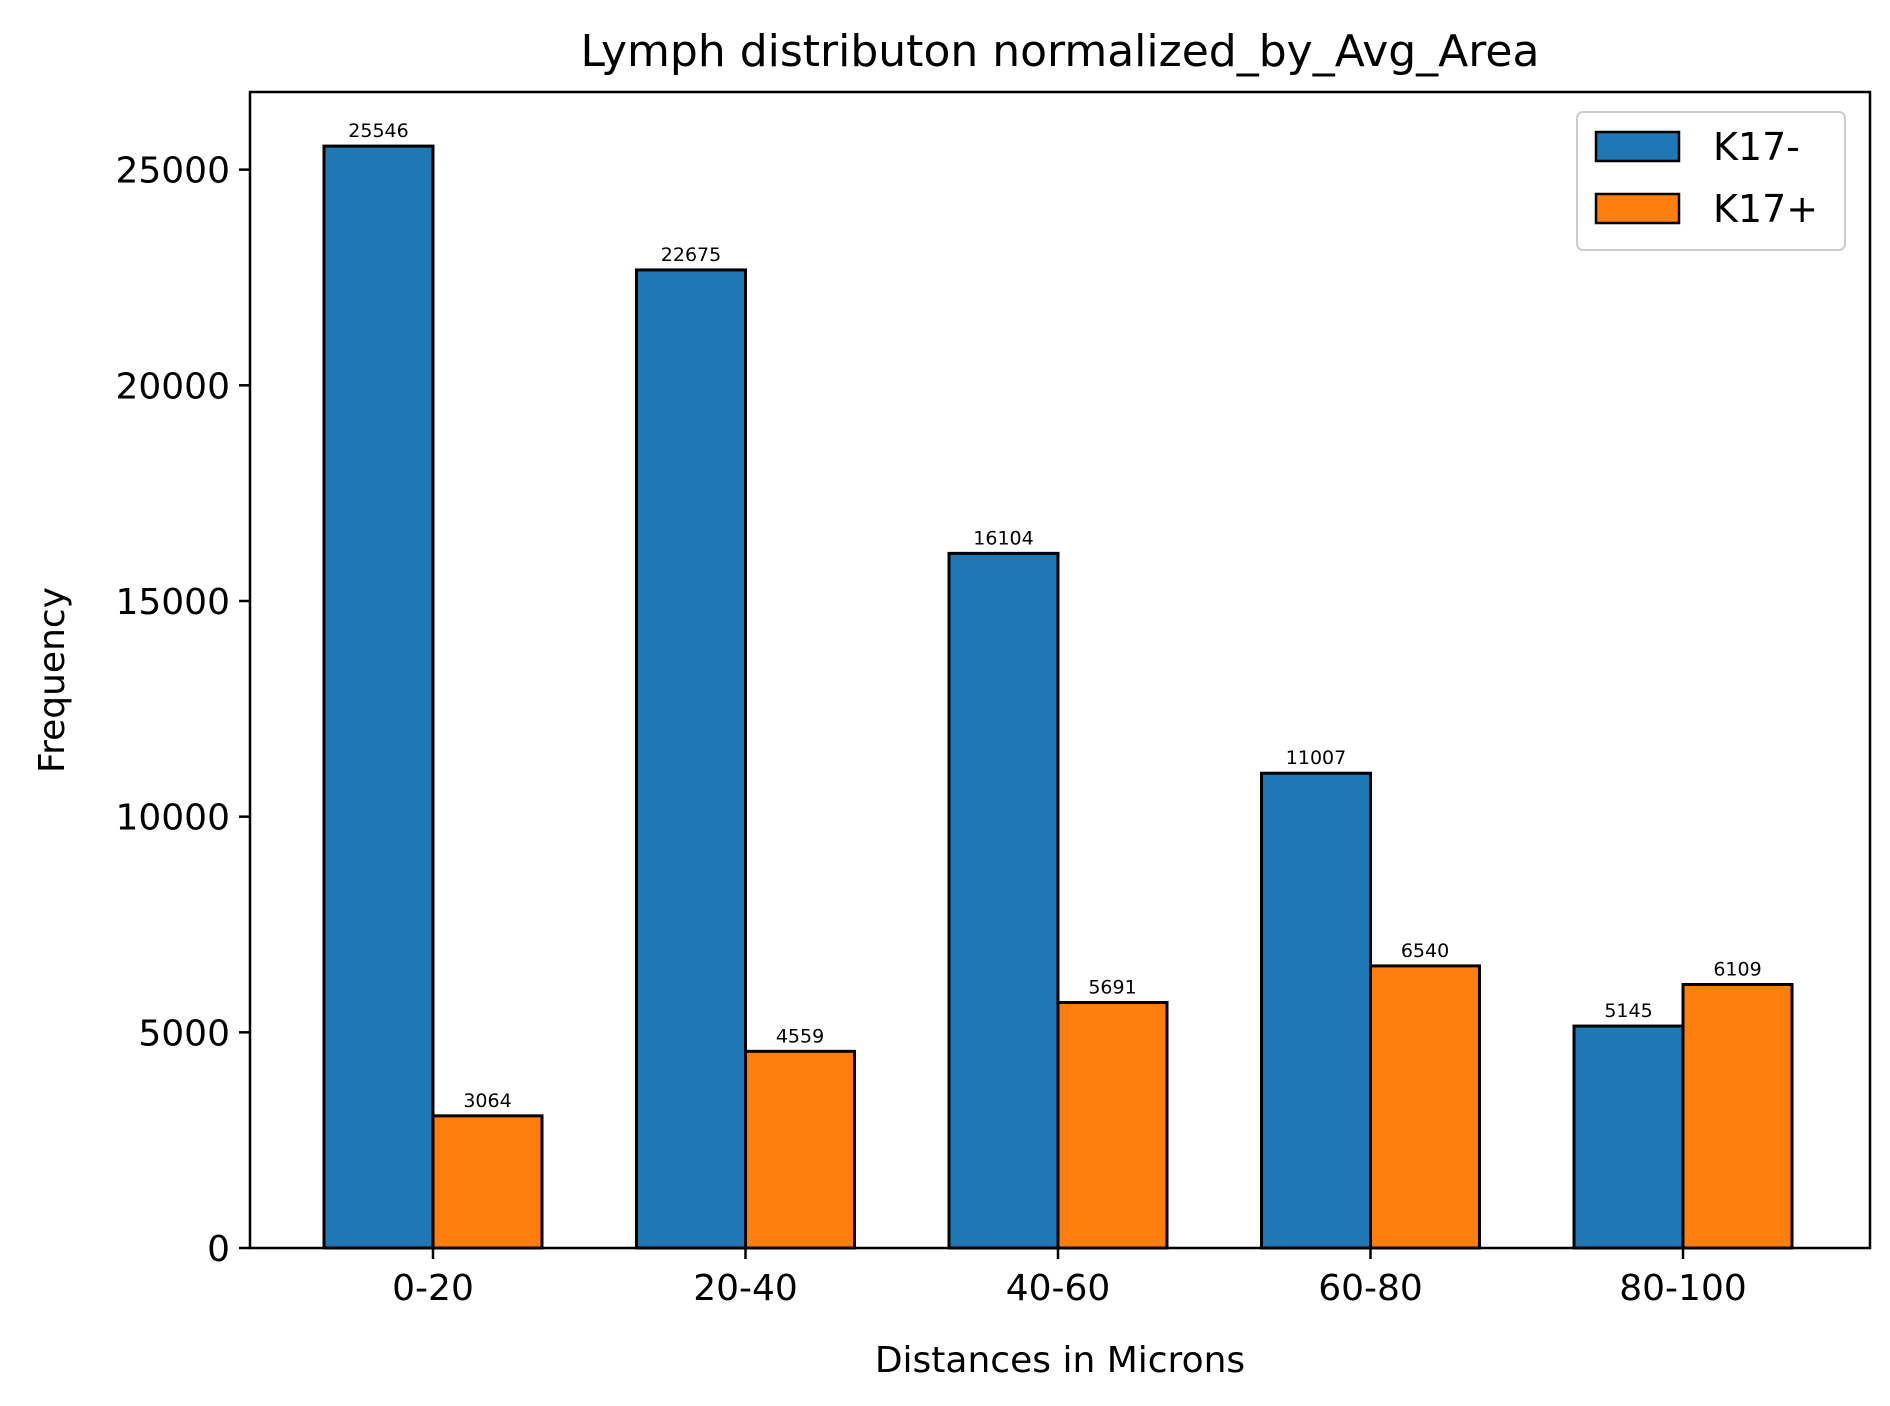 The width and height of the screenshot is (1890, 1406). What do you see at coordinates (172, 386) in the screenshot?
I see `y-tick-label: 20000` at bounding box center [172, 386].